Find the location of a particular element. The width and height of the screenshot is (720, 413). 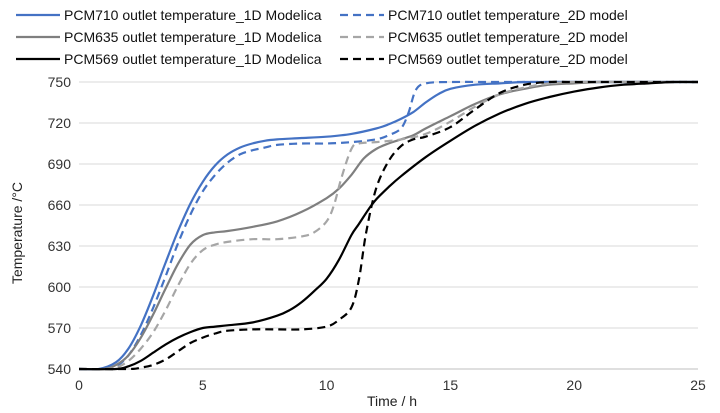

legend-label: PCM569 outlet temperature_2D model is located at coordinates (508, 59).